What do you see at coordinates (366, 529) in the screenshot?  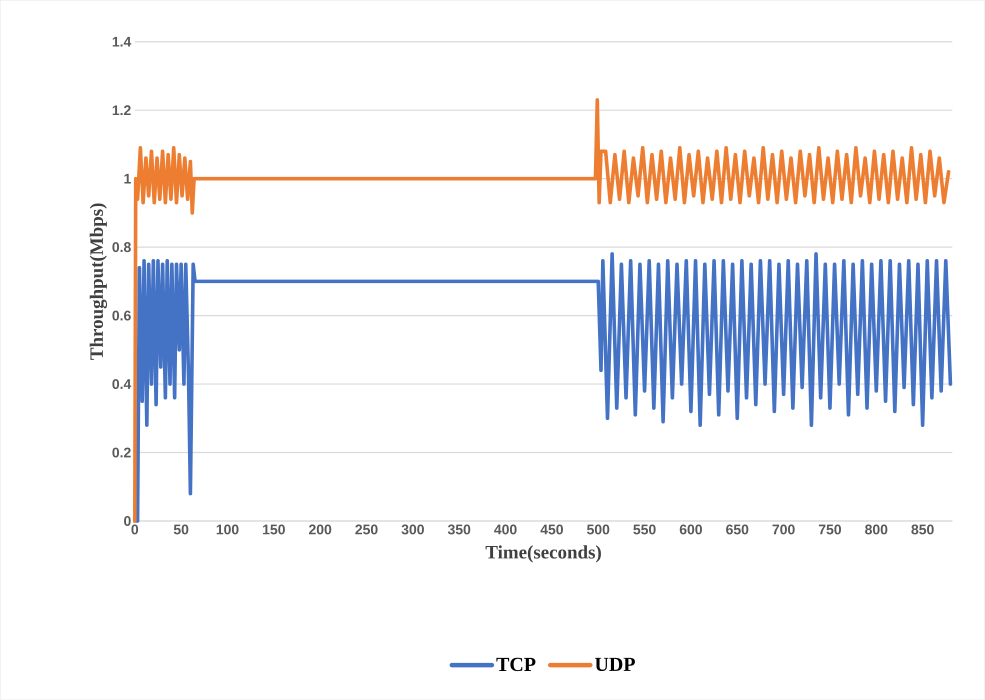 I see `x-tick-label: 250` at bounding box center [366, 529].